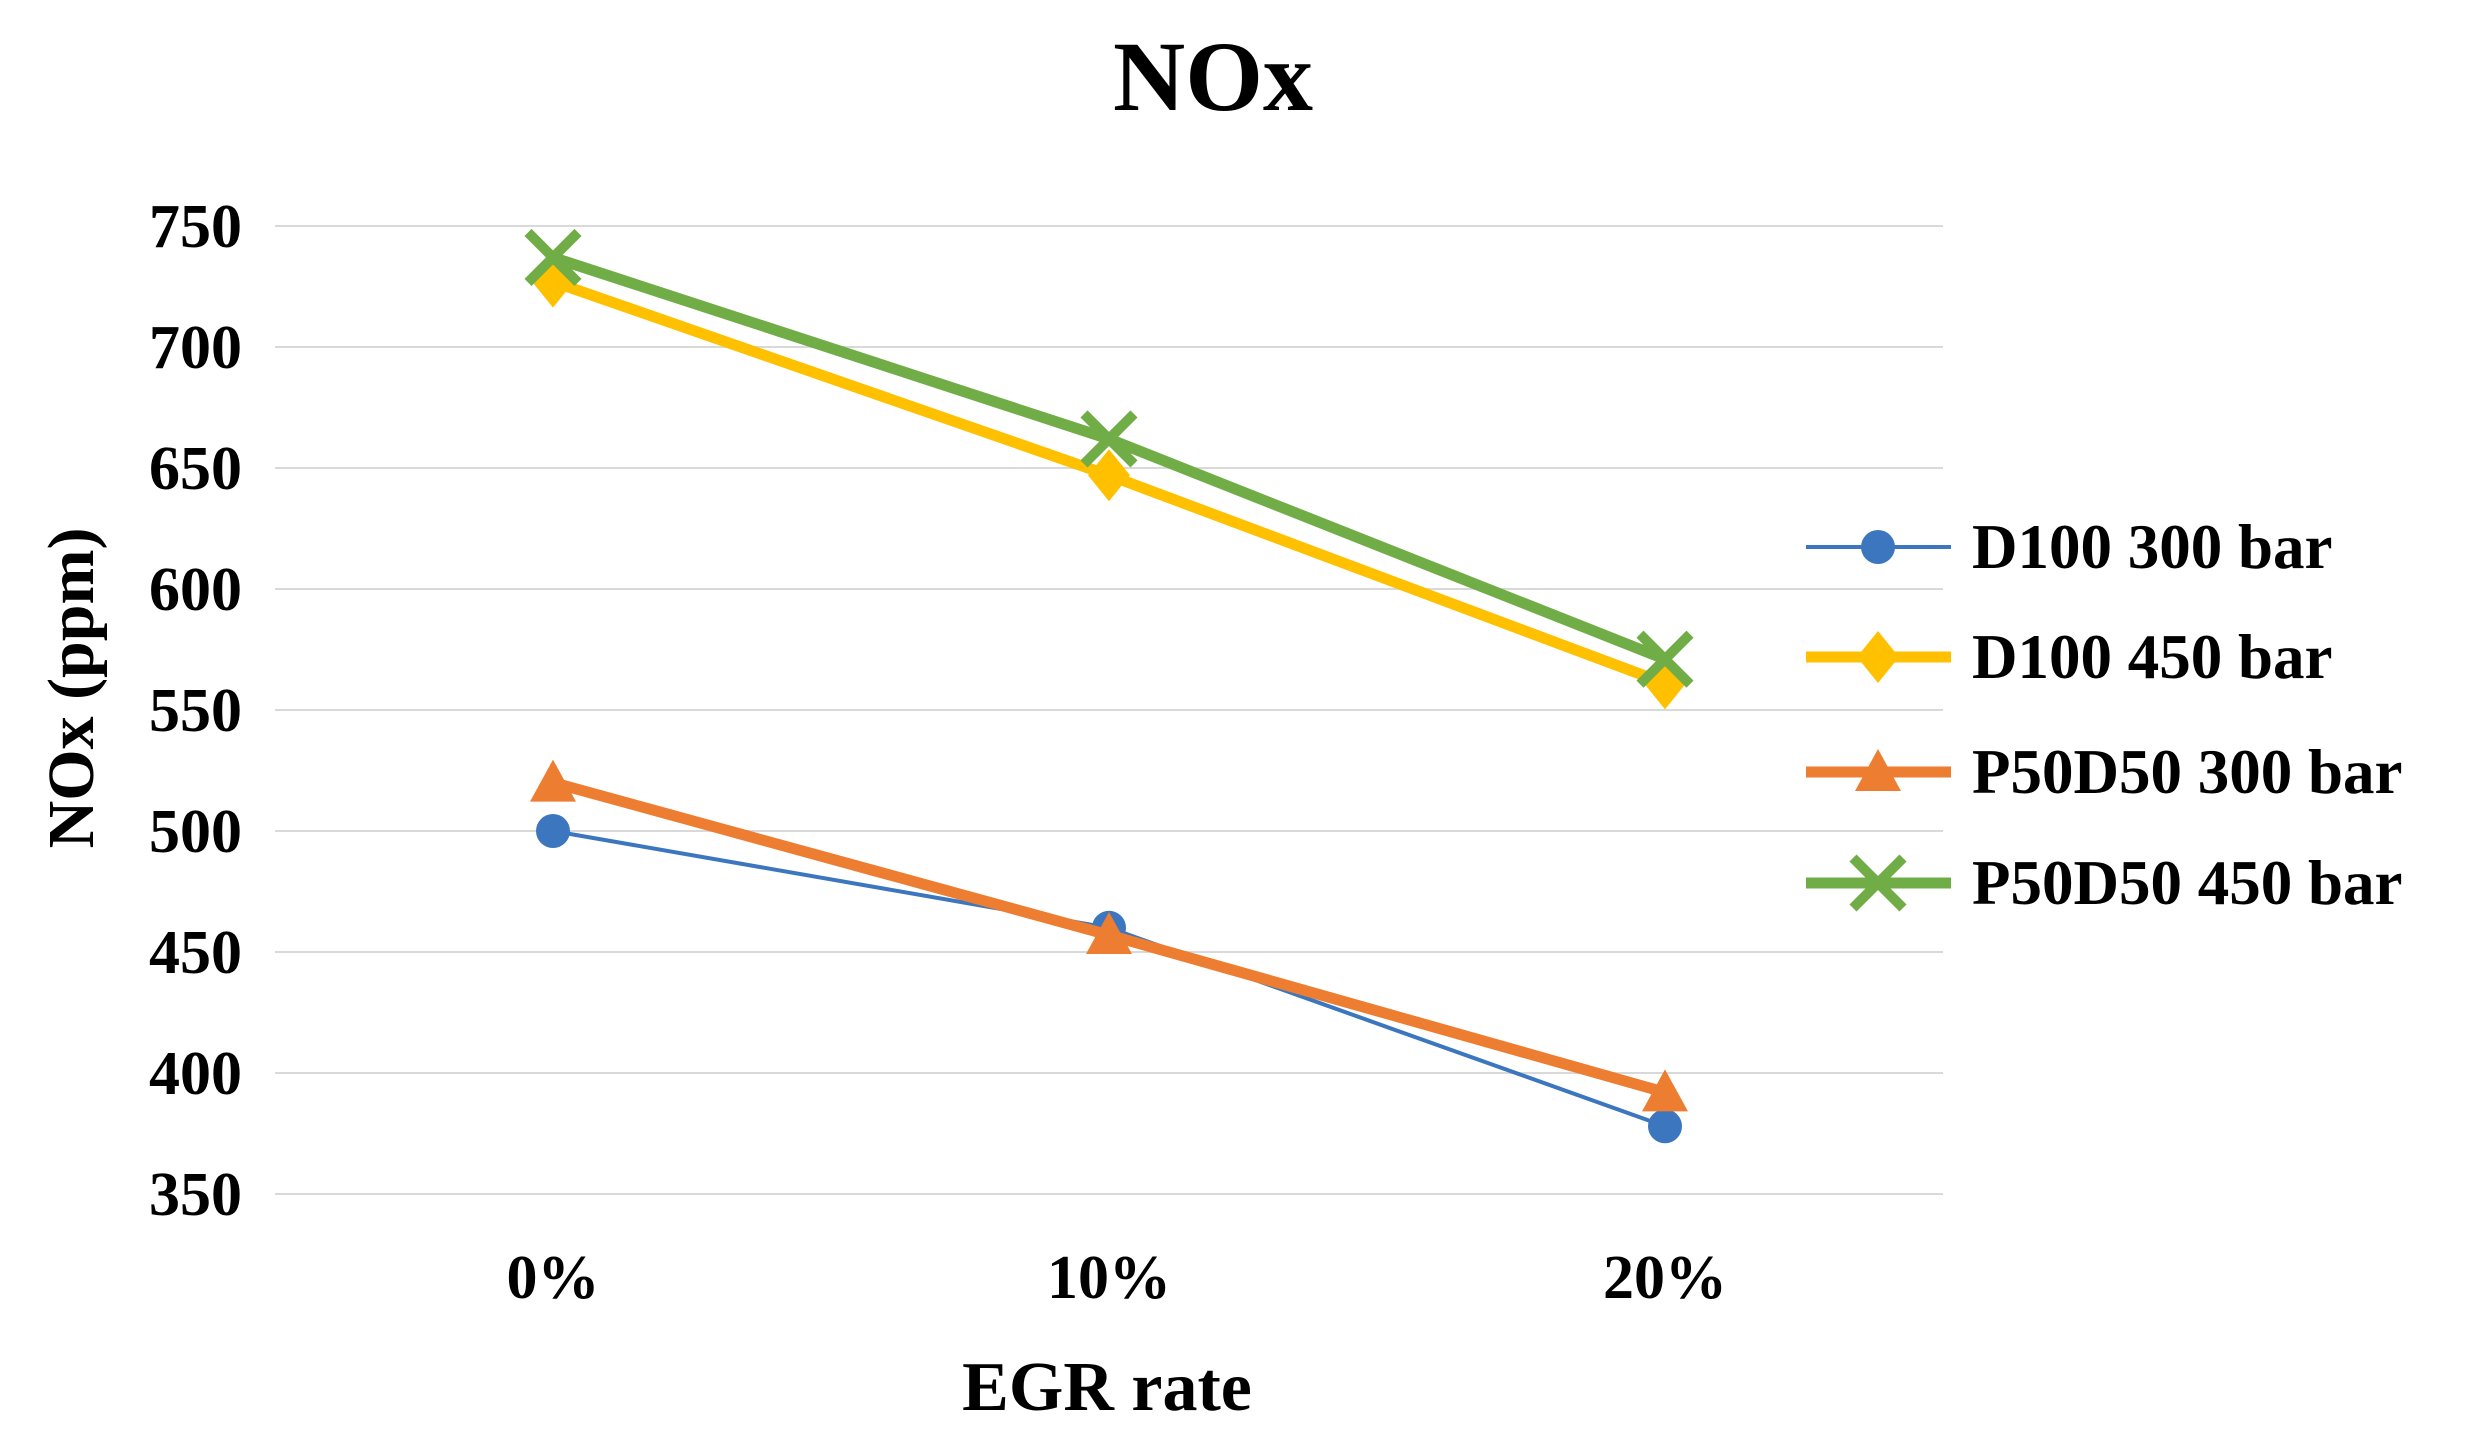 The height and width of the screenshot is (1443, 2489). I want to click on legend-item-d100-450-bar: D100 450 bar, so click(2069, 657).